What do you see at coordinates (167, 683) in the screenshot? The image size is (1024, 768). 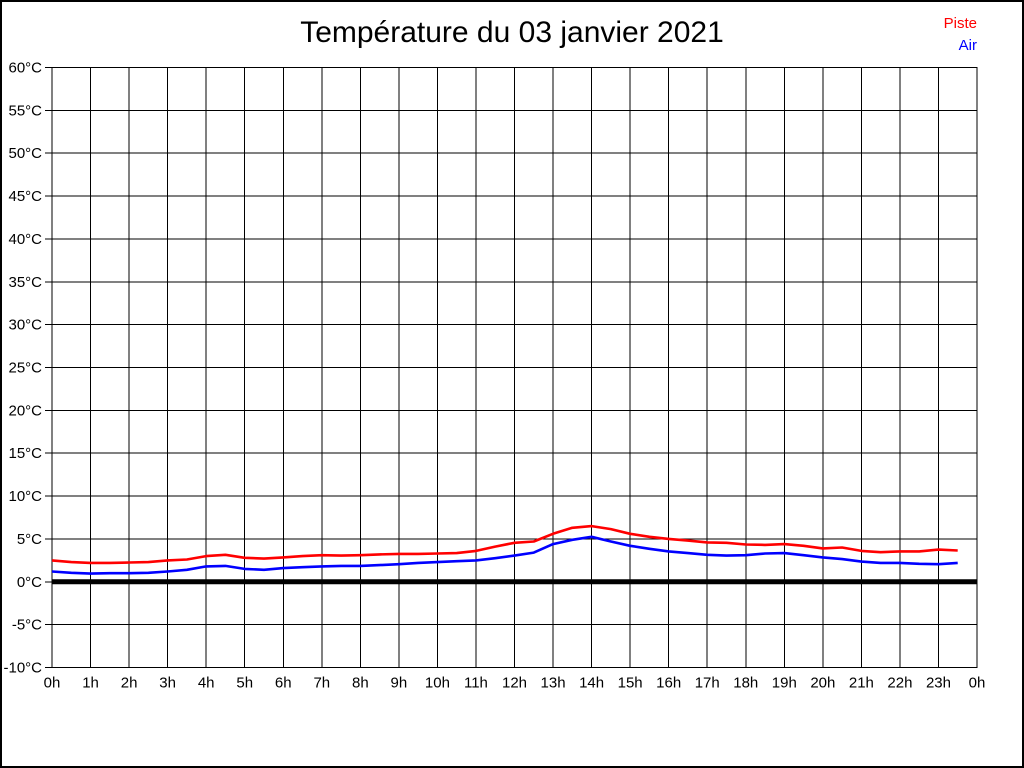 I see `x-tick-label: 3h` at bounding box center [167, 683].